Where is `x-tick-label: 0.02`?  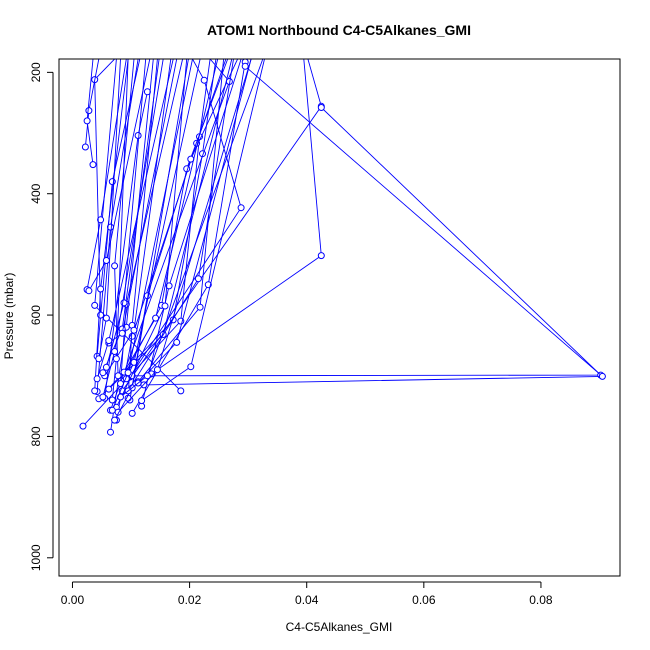 x-tick-label: 0.02 is located at coordinates (190, 600).